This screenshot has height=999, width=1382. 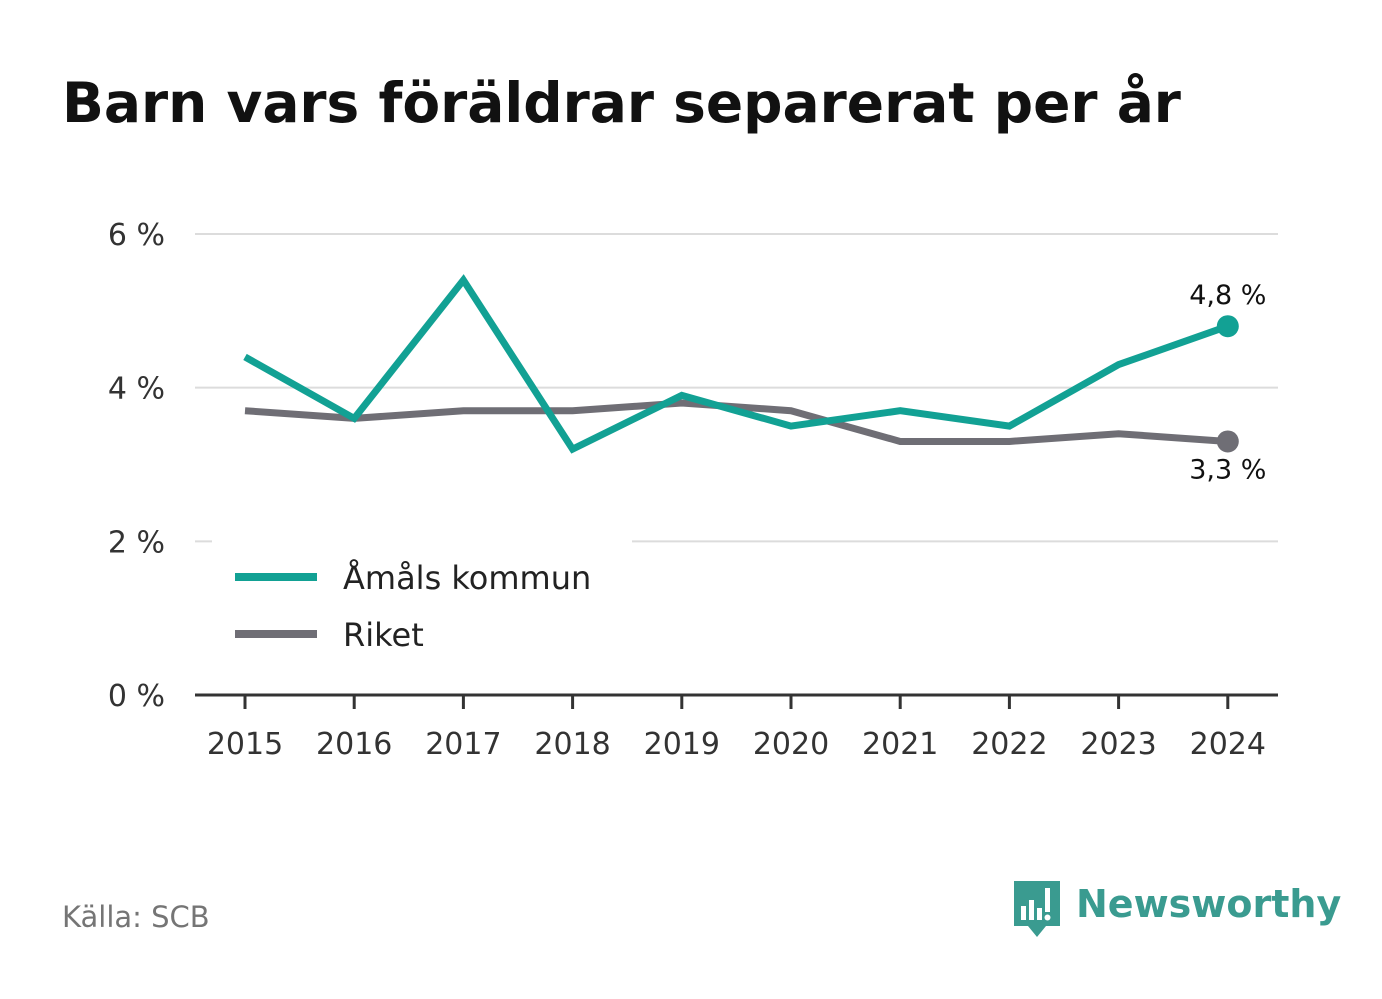 I want to click on end-value-label: 4,8 %, so click(x=1227, y=295).